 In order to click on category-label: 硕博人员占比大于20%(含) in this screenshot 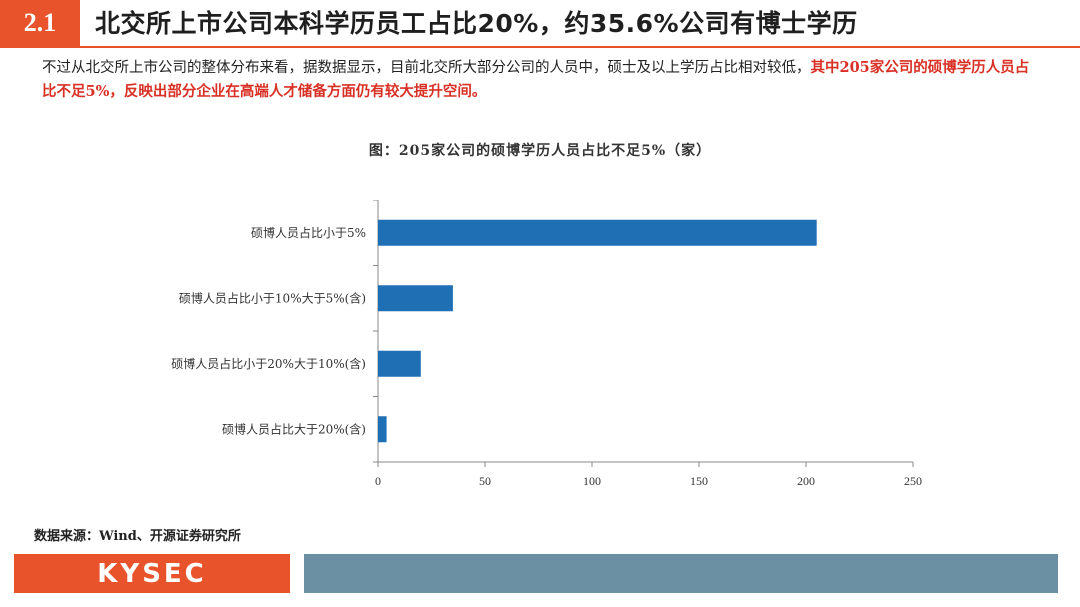, I will do `click(294, 428)`.